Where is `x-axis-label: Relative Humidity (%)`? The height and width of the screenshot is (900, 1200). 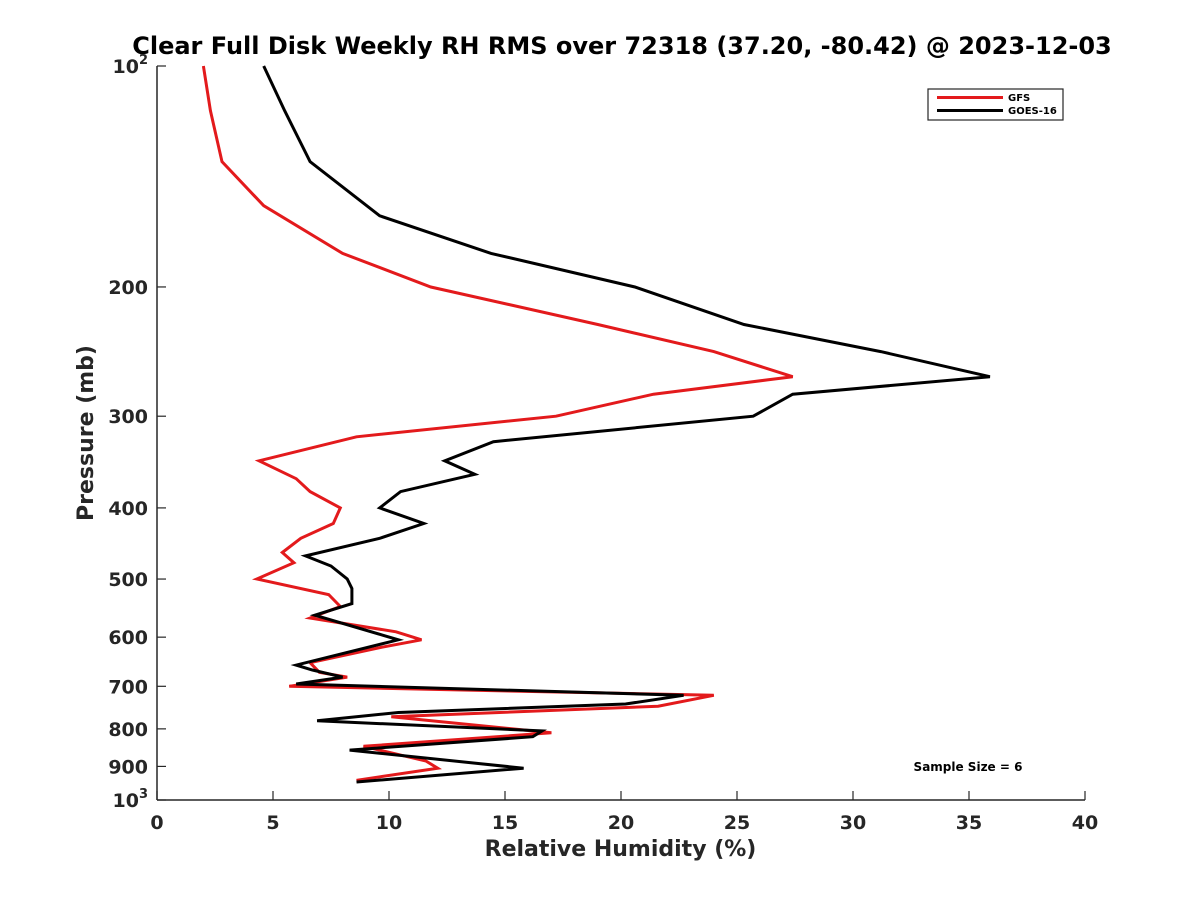 x-axis-label: Relative Humidity (%) is located at coordinates (621, 849).